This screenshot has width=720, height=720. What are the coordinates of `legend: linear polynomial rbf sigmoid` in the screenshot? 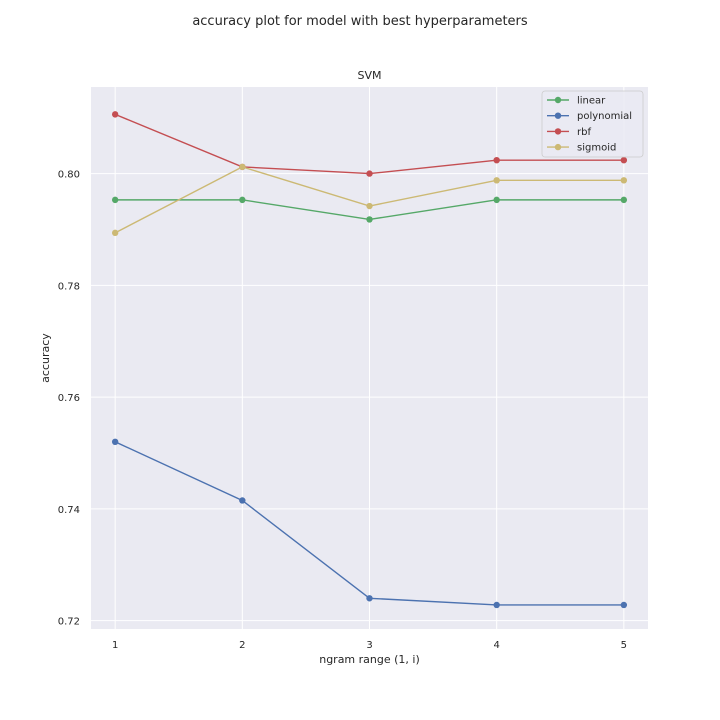 It's located at (592, 124).